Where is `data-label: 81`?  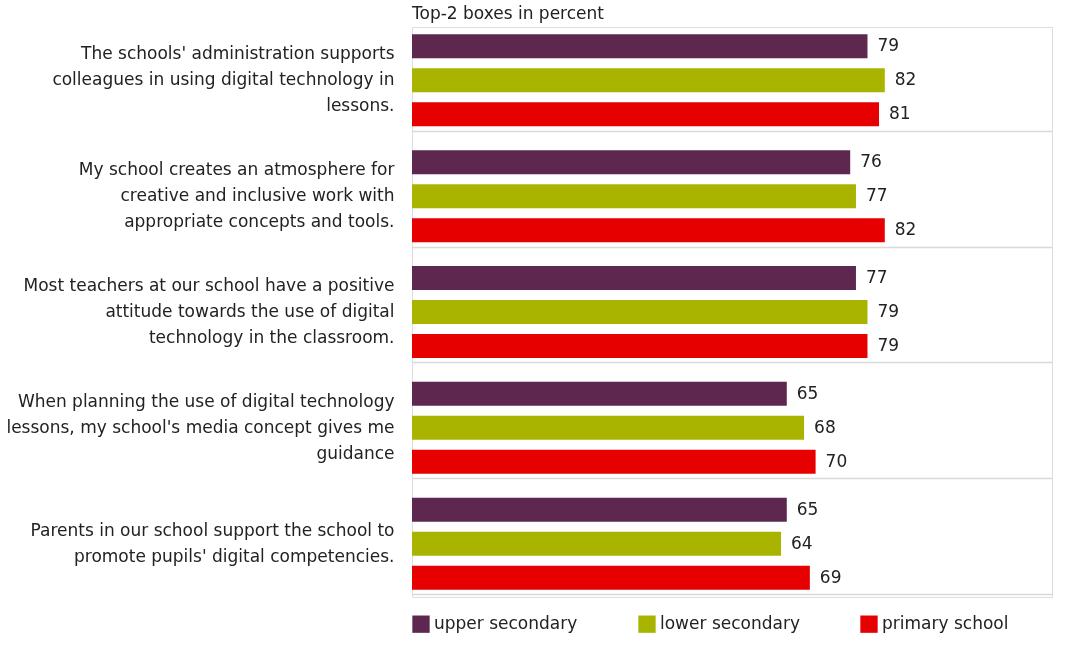
data-label: 81 is located at coordinates (900, 113).